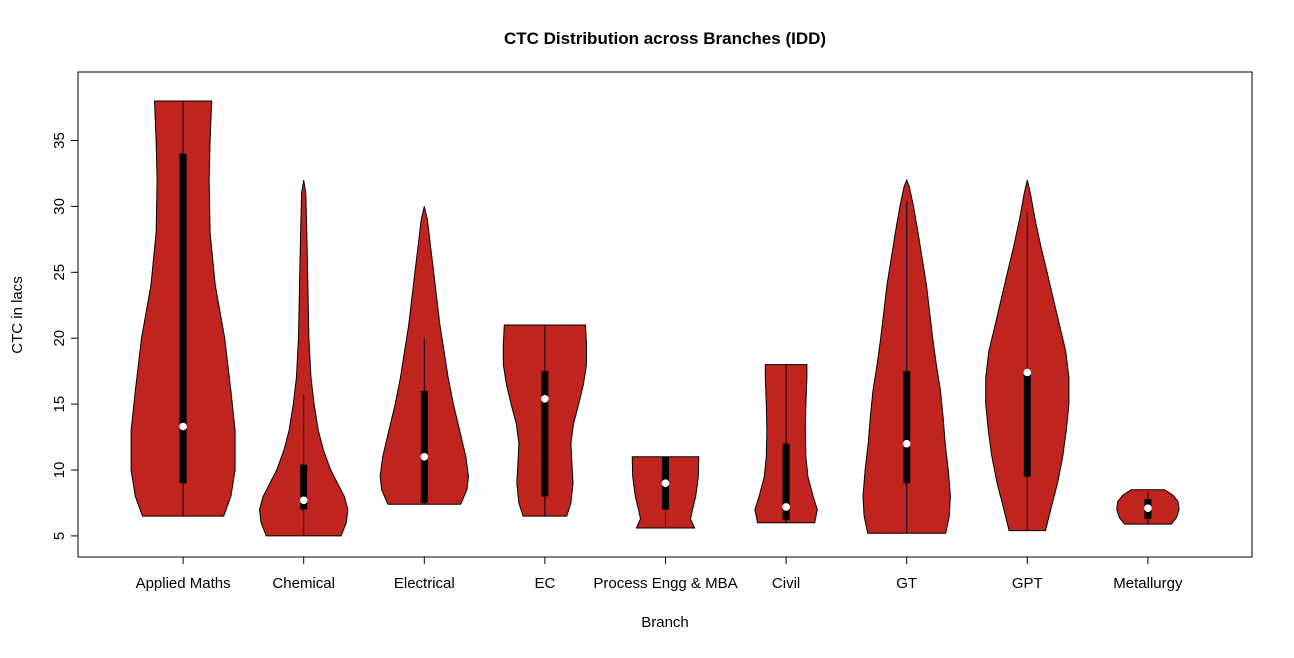 The image size is (1294, 658). Describe the element at coordinates (906, 356) in the screenshot. I see `violin-gt` at that location.